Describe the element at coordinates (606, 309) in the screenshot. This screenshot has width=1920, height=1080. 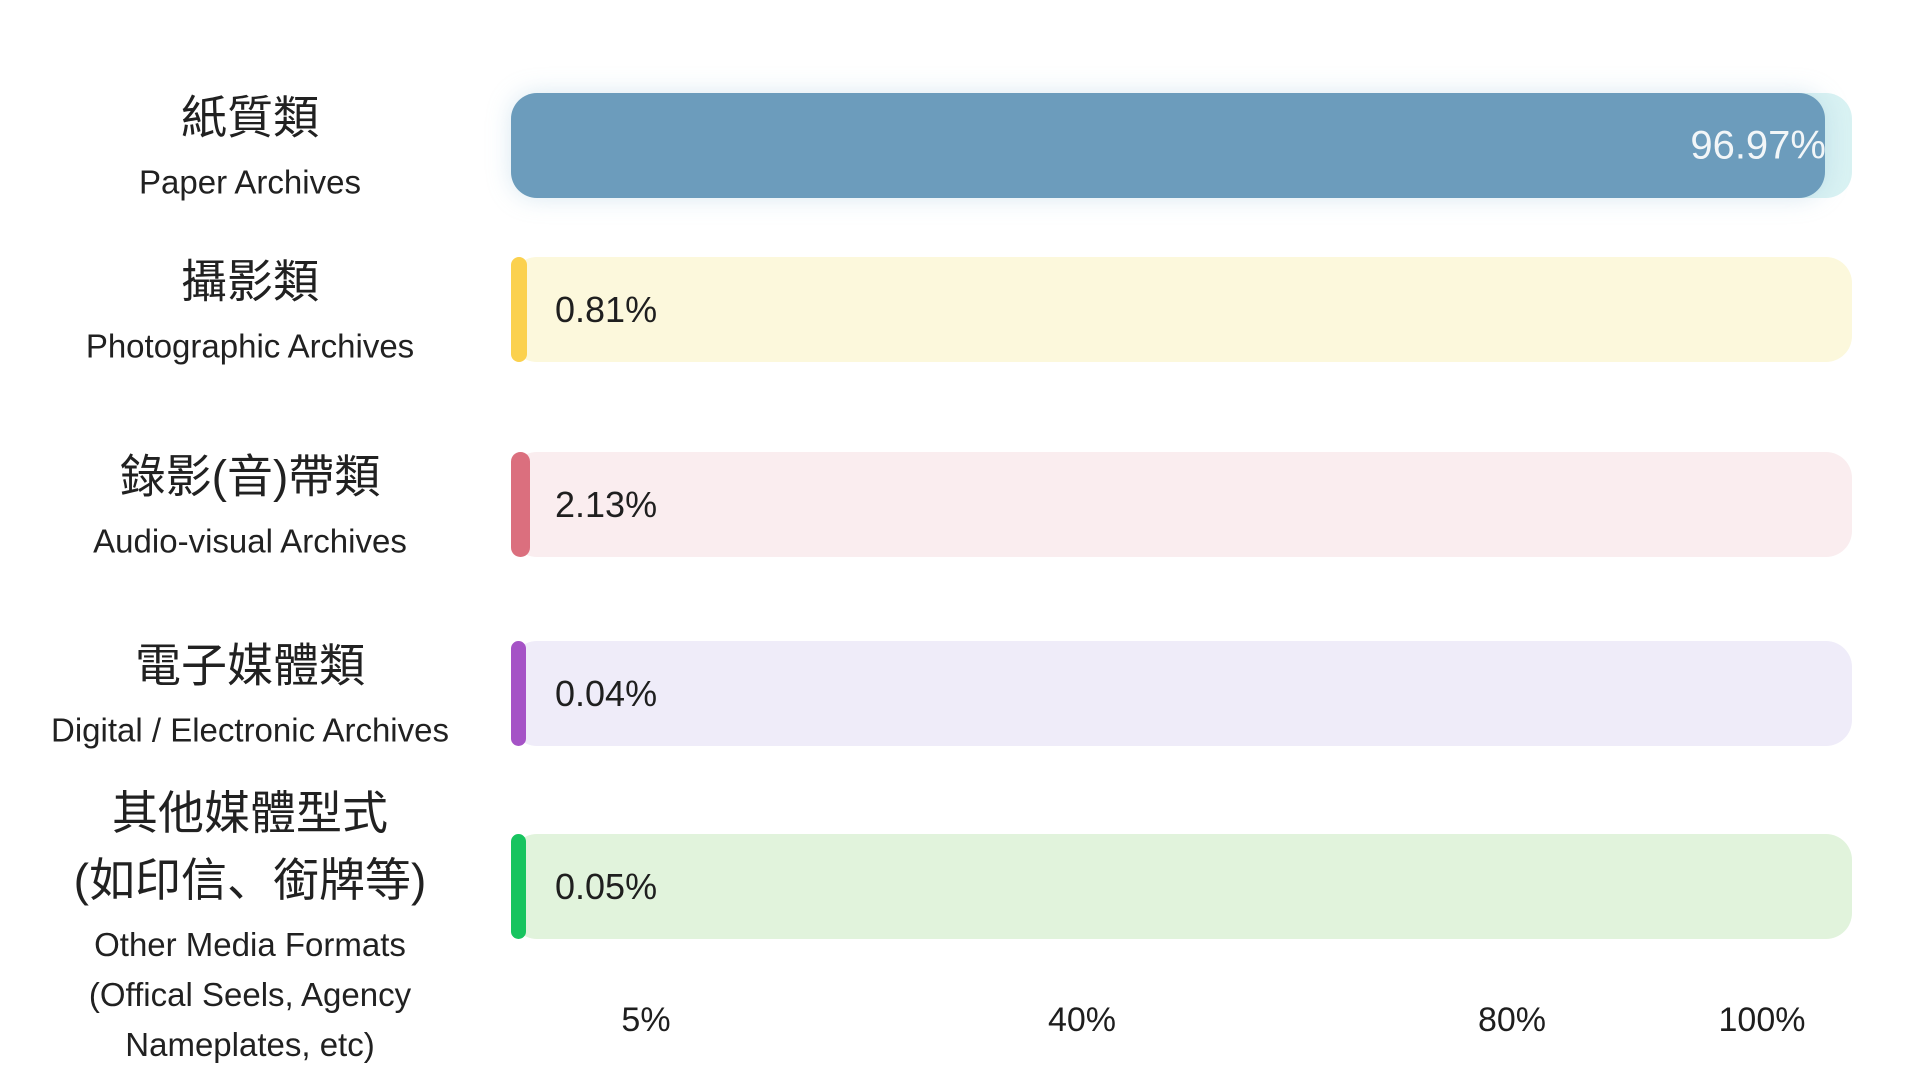
I see `bar-value-label: 0.81%` at that location.